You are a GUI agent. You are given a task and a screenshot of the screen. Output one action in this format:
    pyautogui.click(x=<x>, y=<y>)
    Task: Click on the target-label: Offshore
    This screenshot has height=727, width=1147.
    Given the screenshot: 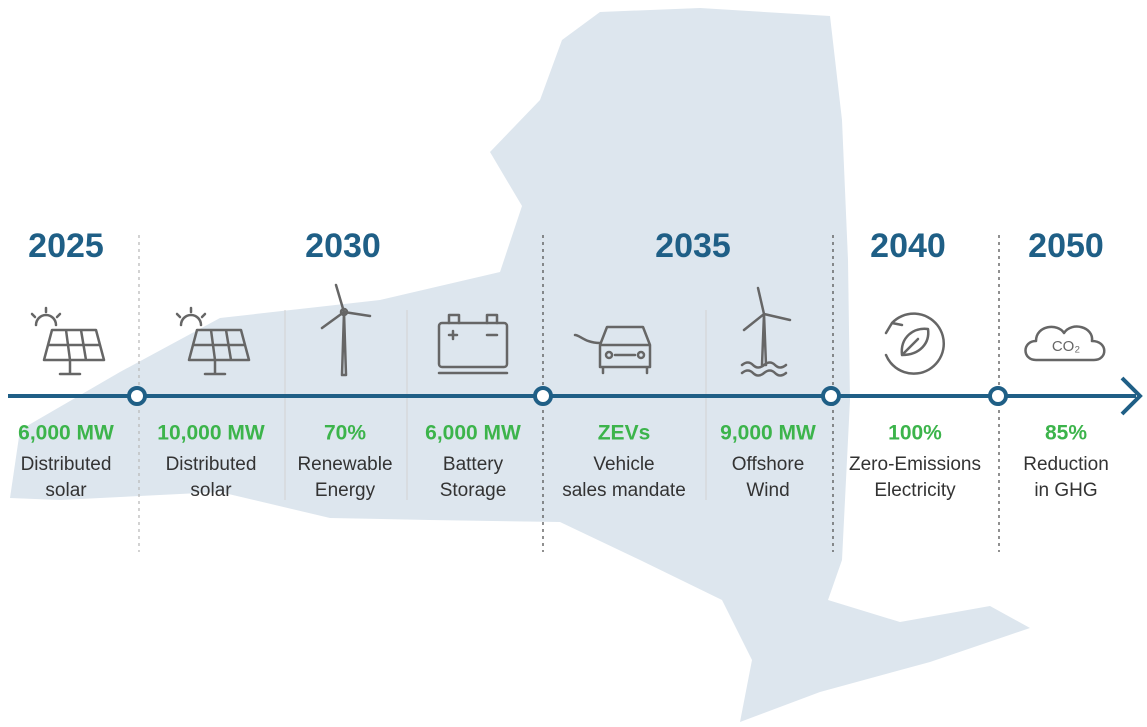 What is the action you would take?
    pyautogui.click(x=768, y=464)
    